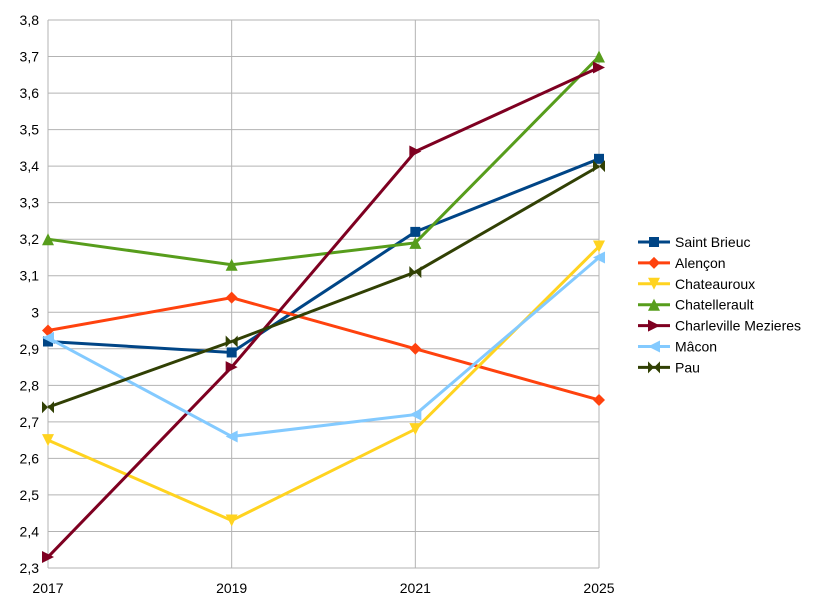 Image resolution: width=822 pixels, height=613 pixels. What do you see at coordinates (715, 284) in the screenshot?
I see `legend-label: Chateauroux` at bounding box center [715, 284].